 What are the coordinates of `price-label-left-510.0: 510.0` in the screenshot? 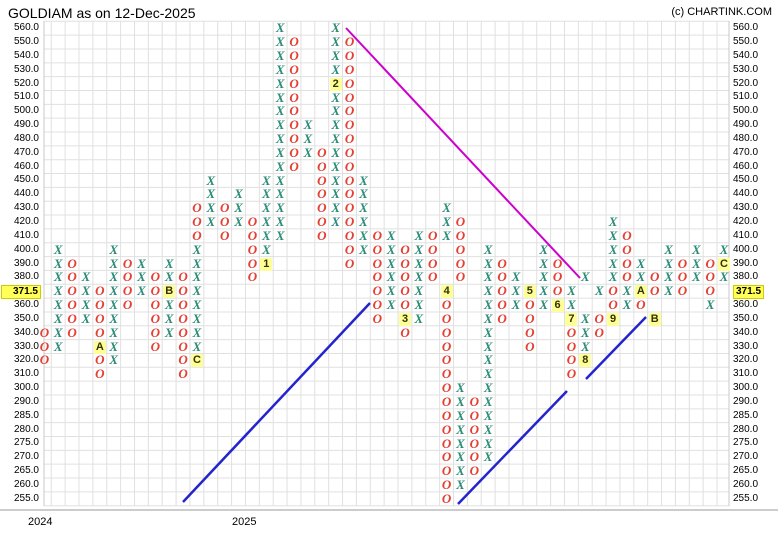 It's located at (26, 97).